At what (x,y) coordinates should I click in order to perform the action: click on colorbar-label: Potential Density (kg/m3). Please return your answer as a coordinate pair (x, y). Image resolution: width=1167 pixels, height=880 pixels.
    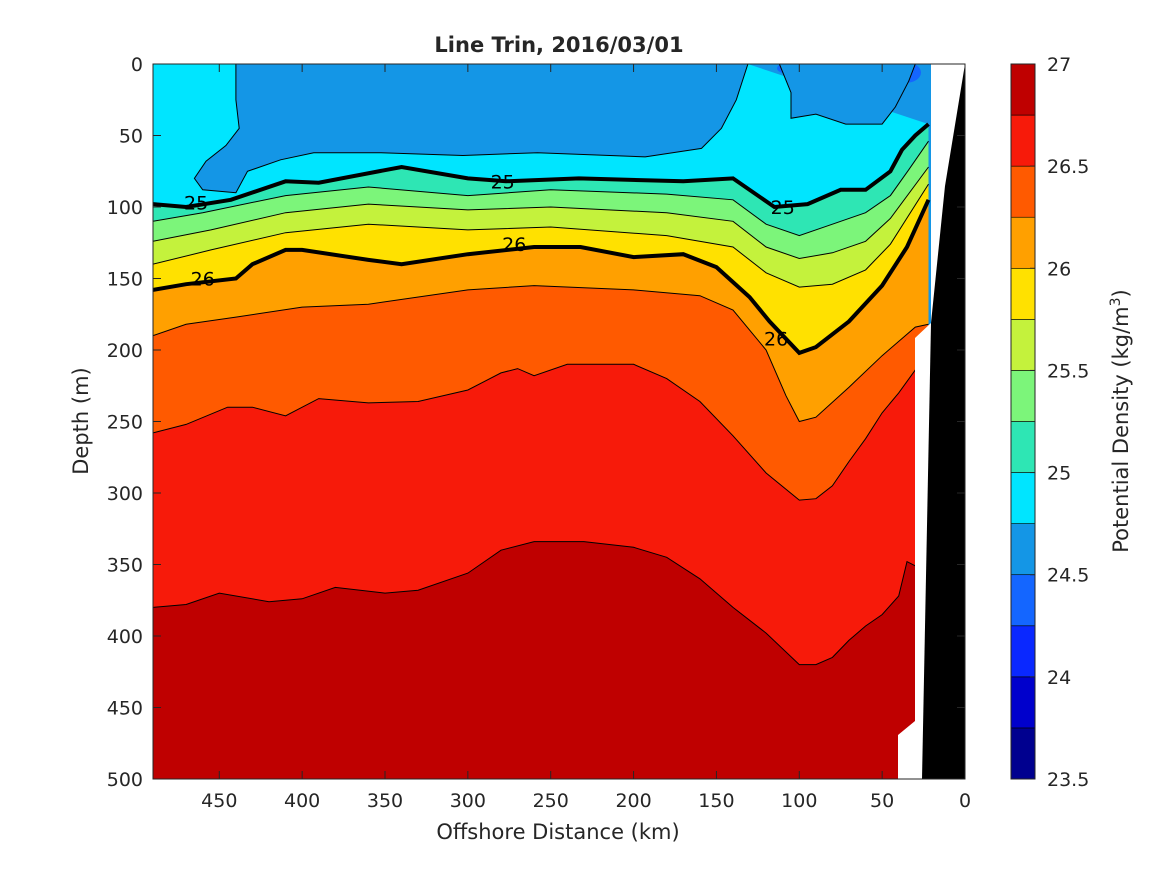
    Looking at the image, I should click on (1120, 421).